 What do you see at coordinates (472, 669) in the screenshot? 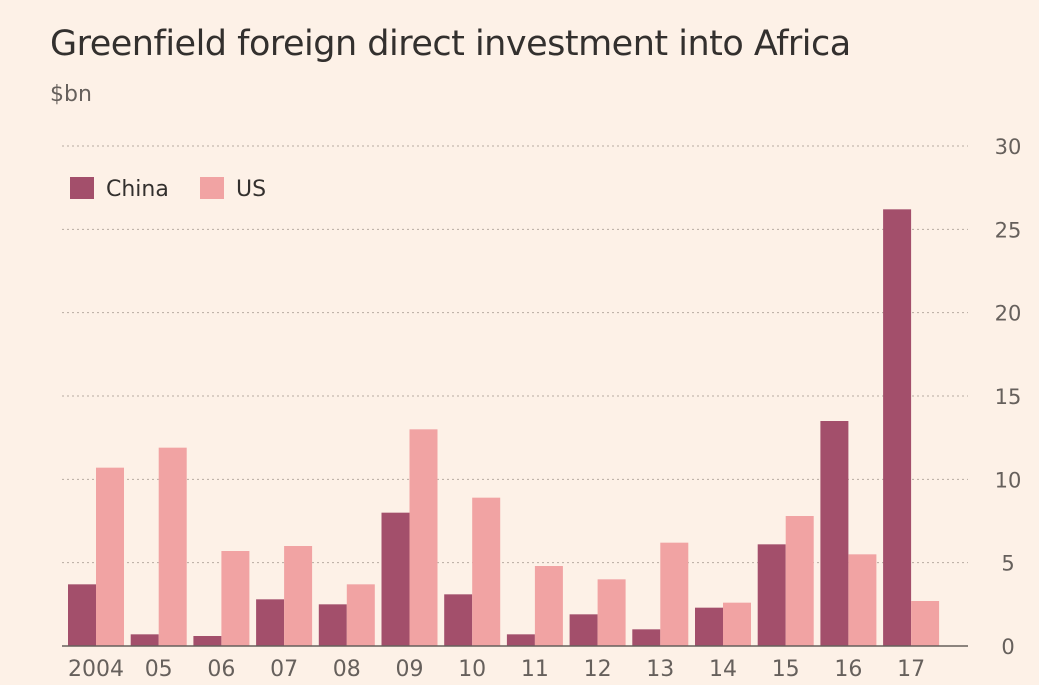
I see `x-tick-label: 10` at bounding box center [472, 669].